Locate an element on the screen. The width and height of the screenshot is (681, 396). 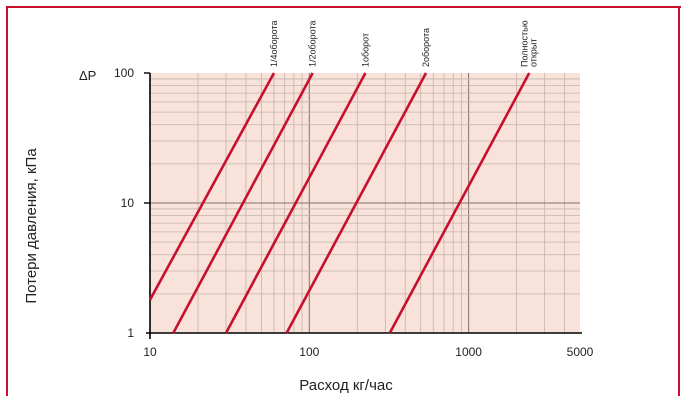
frame-border-top is located at coordinates (343, 7).